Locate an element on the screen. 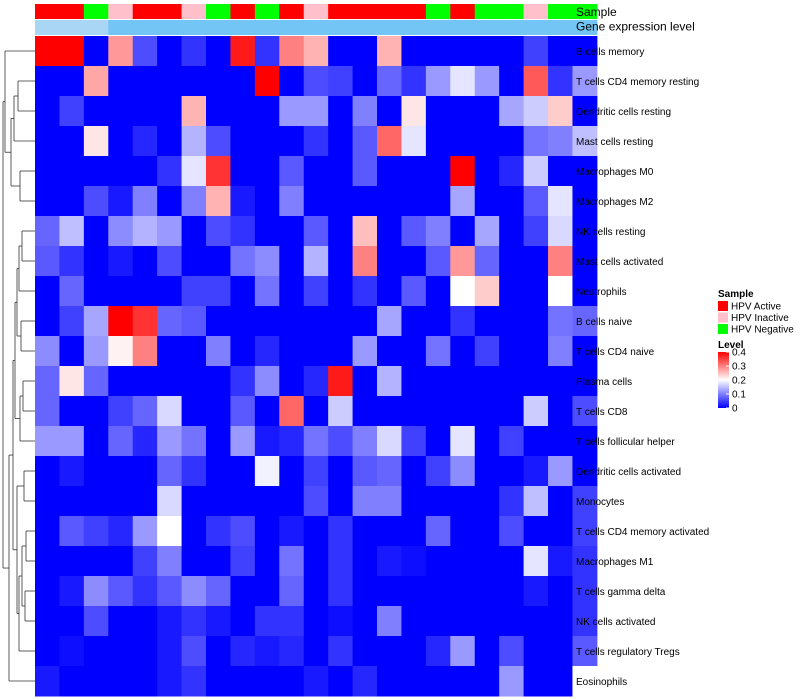 The height and width of the screenshot is (700, 800). legend-swatch is located at coordinates (723, 329).